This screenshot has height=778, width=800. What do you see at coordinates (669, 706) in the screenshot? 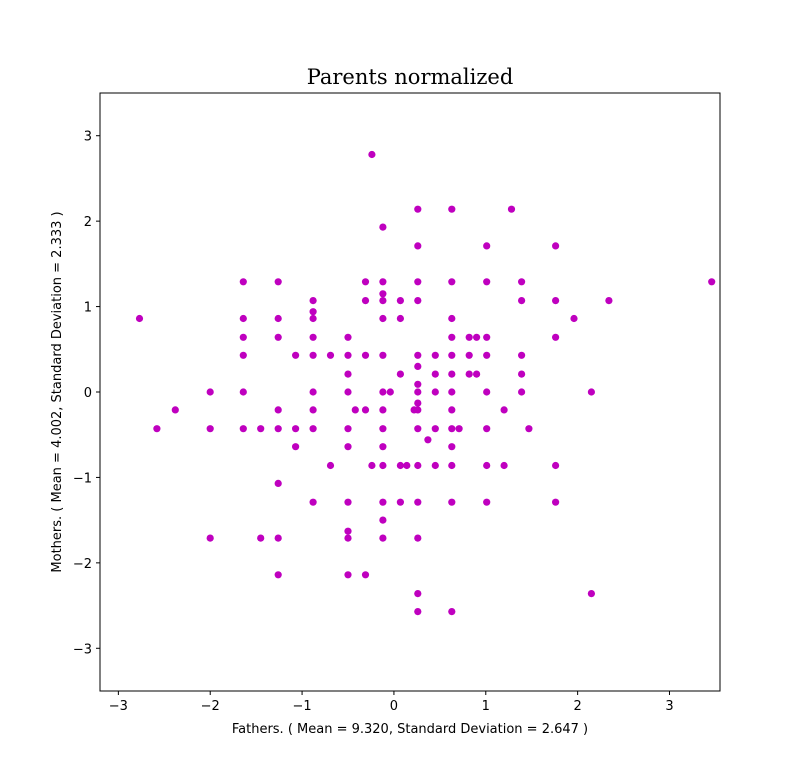
I see `x-tick-label: 3` at bounding box center [669, 706].